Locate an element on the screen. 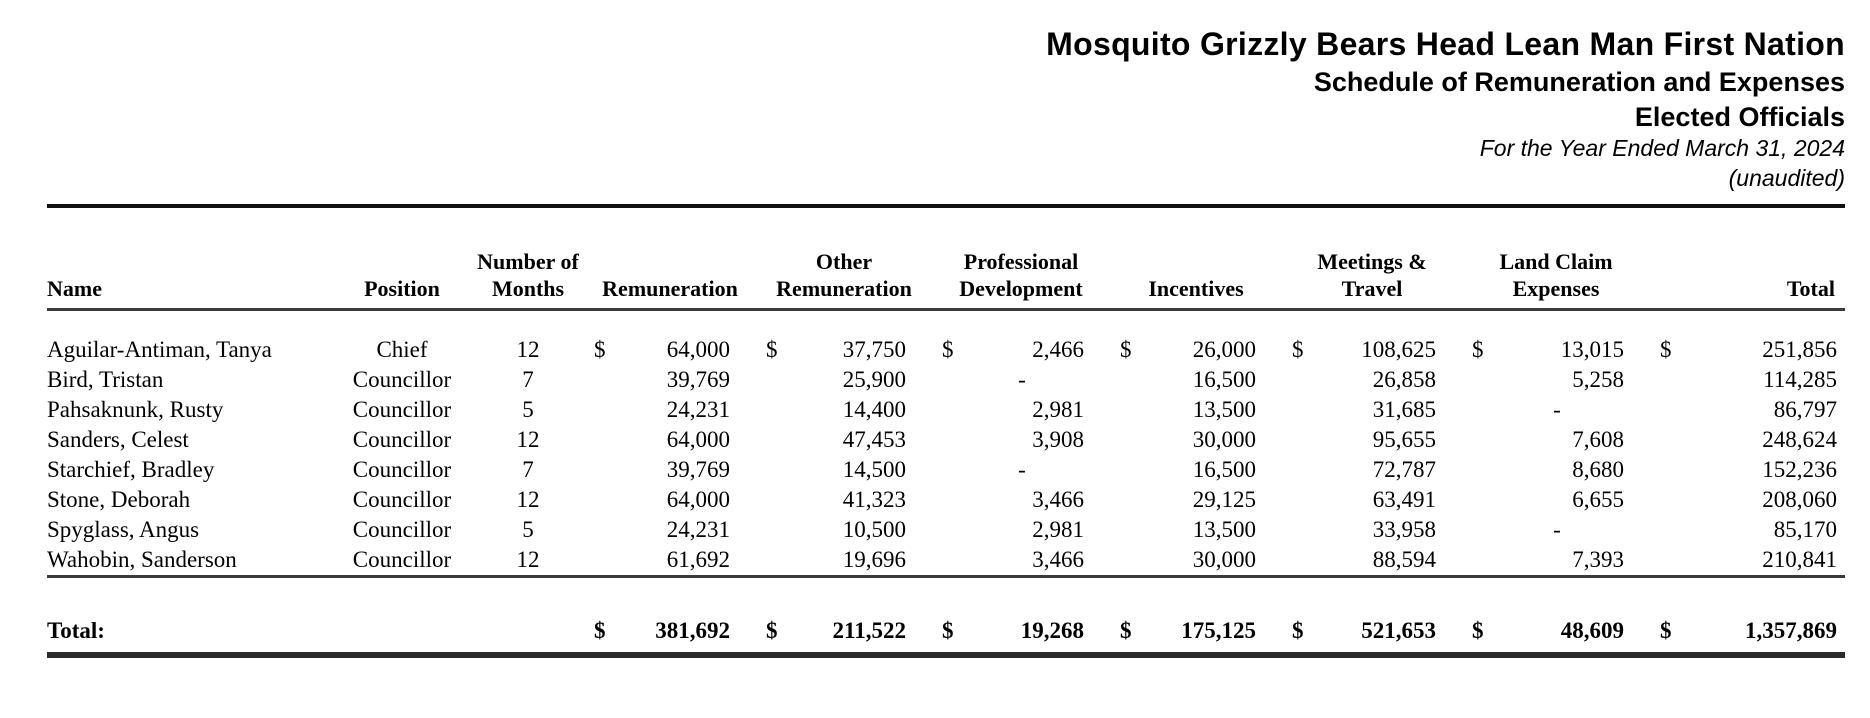 This screenshot has height=718, width=1870. money-cell: 30,000 is located at coordinates (1196, 440).